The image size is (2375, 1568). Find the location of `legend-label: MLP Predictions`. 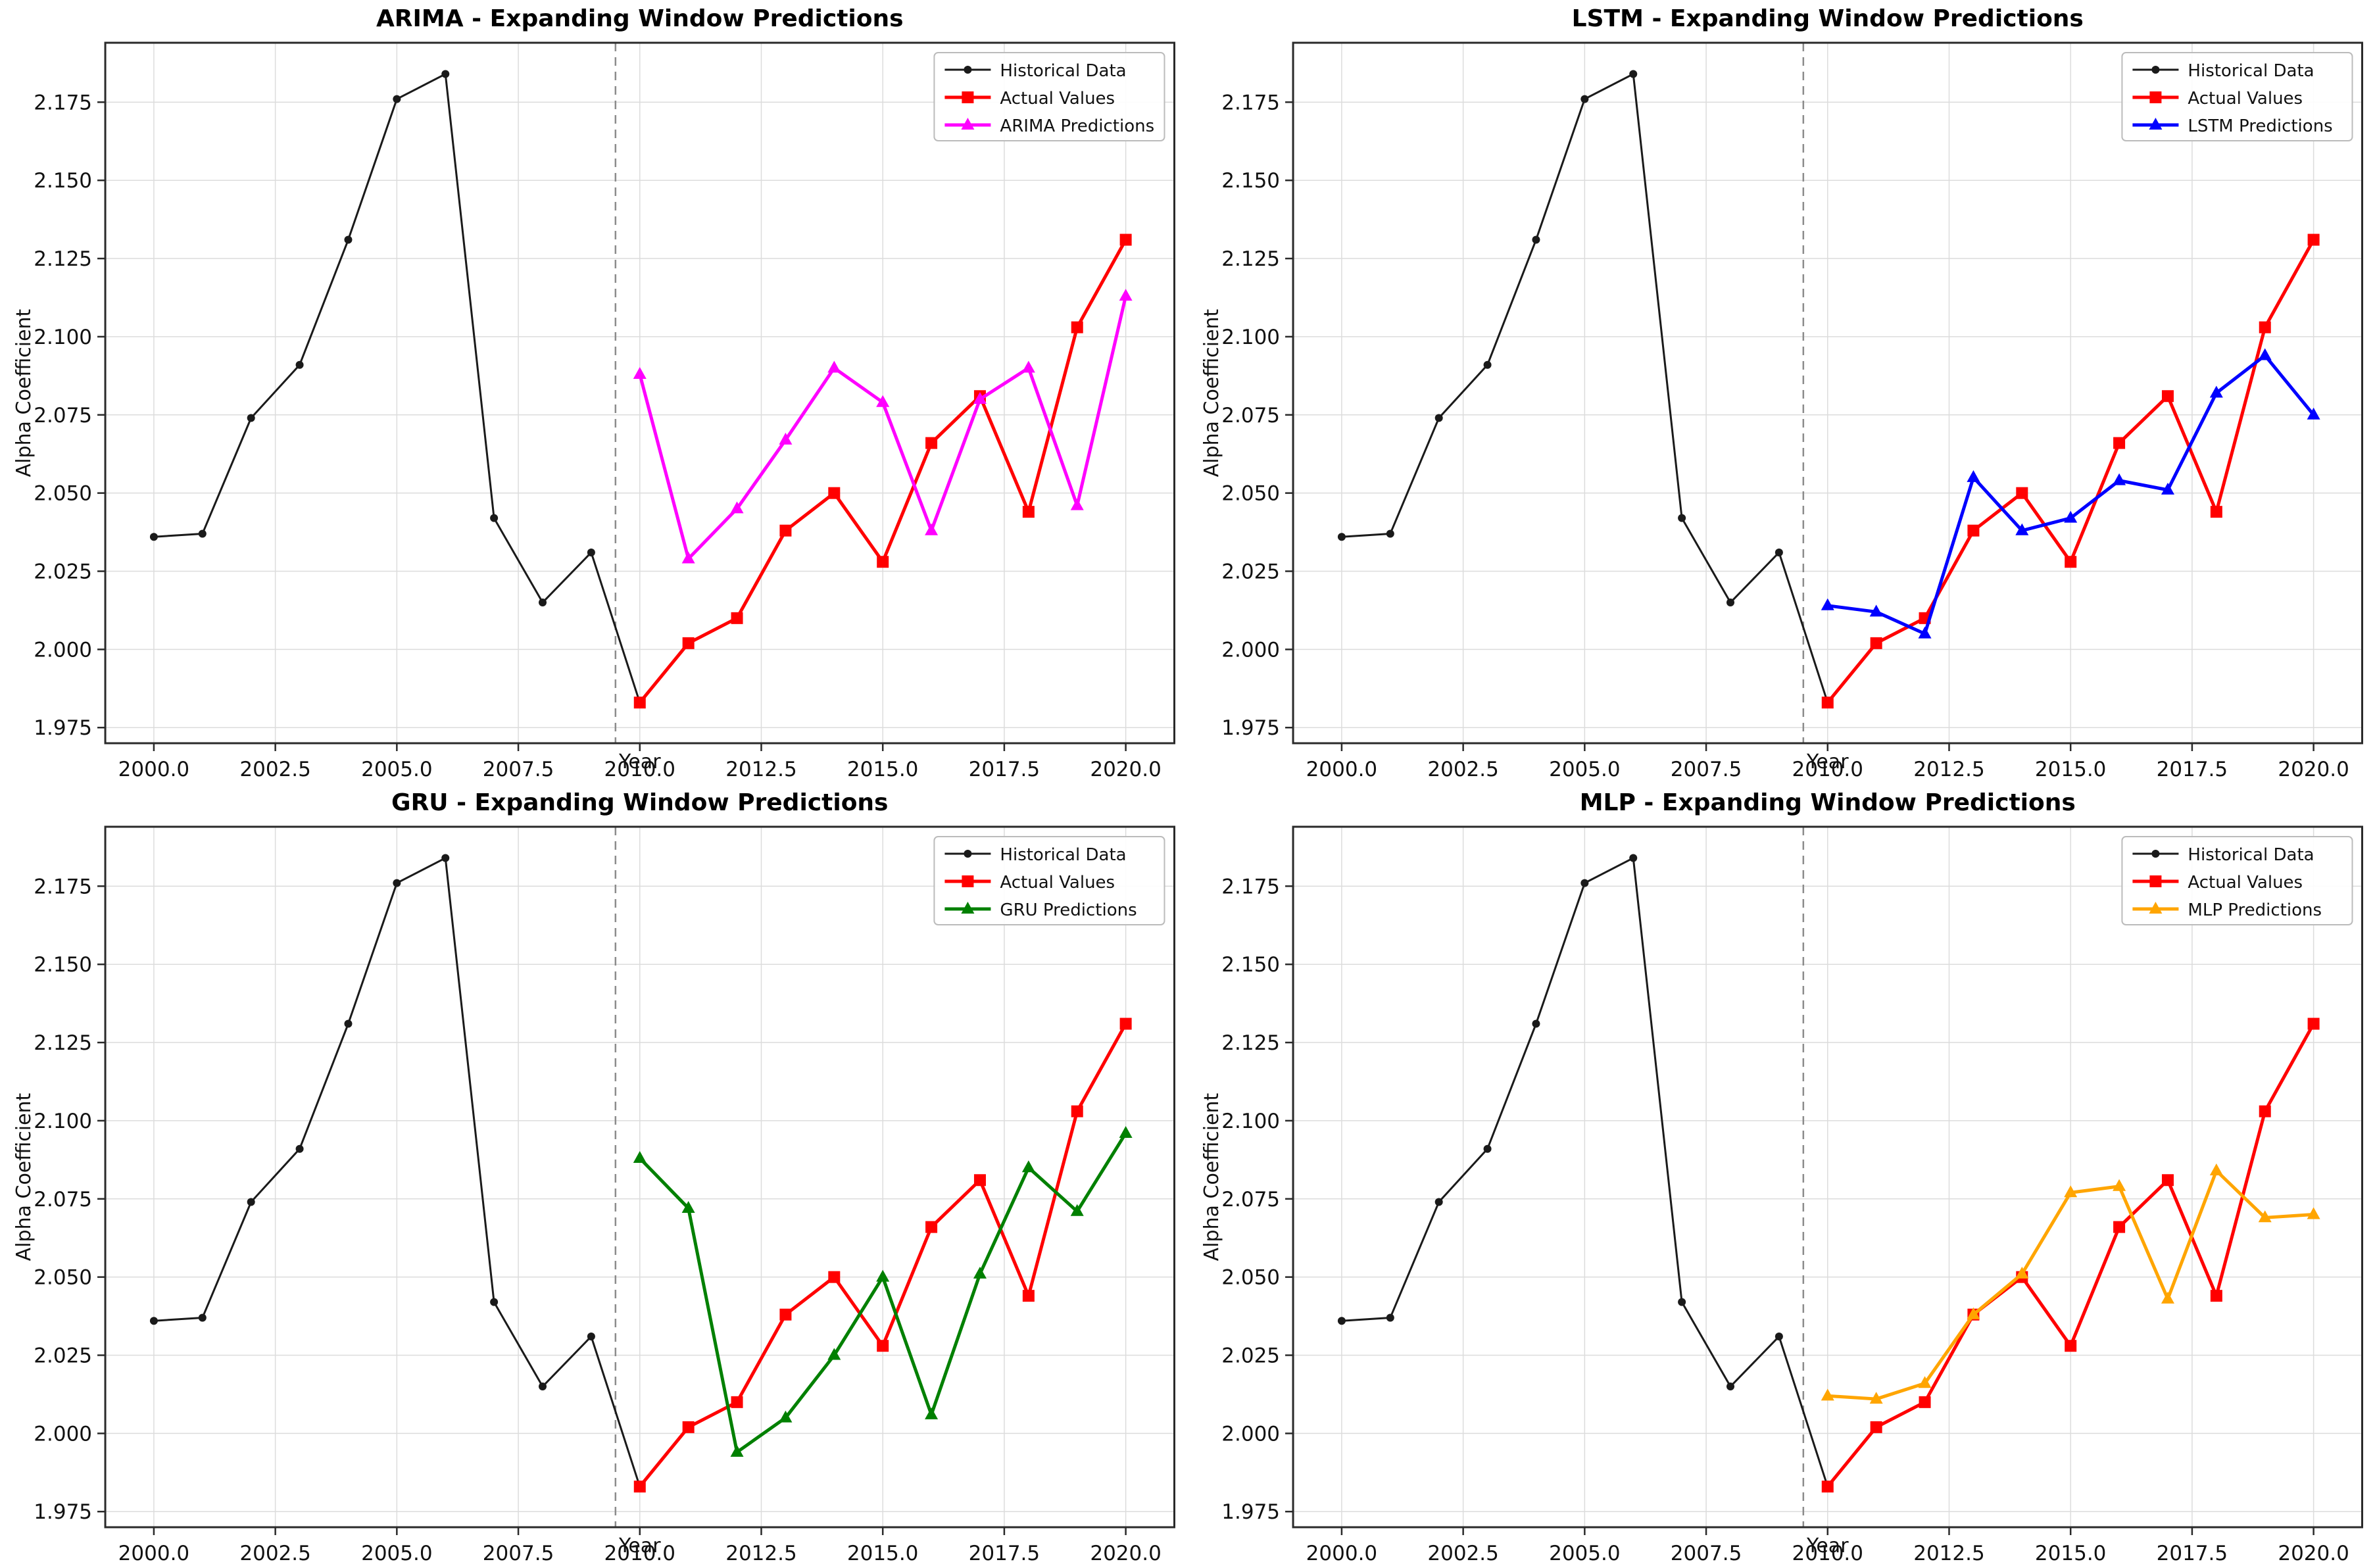

legend-label: MLP Predictions is located at coordinates (2255, 910).